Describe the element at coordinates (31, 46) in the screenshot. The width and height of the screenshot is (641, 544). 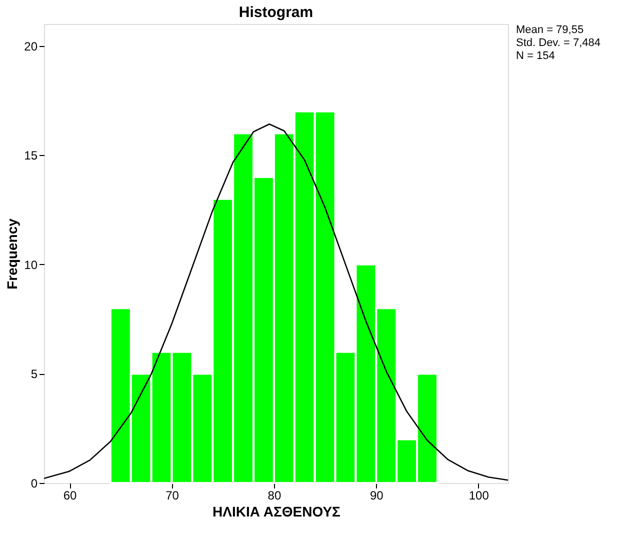
I see `y-tick-label: 20` at that location.